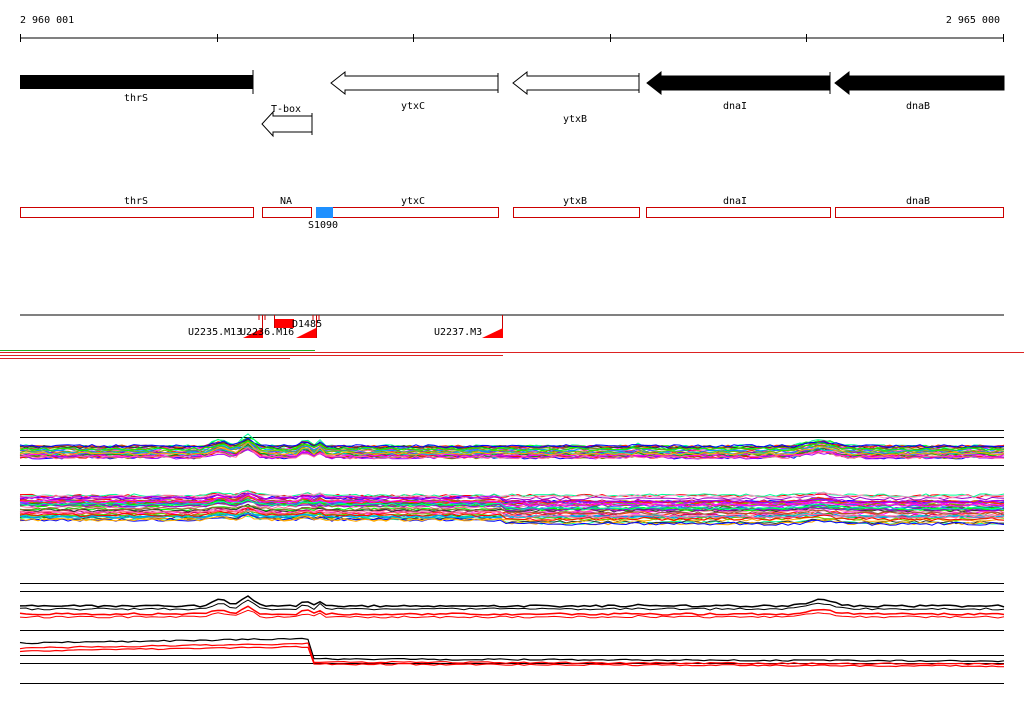  I want to click on upshift-label: U2236.M16, so click(267, 332).